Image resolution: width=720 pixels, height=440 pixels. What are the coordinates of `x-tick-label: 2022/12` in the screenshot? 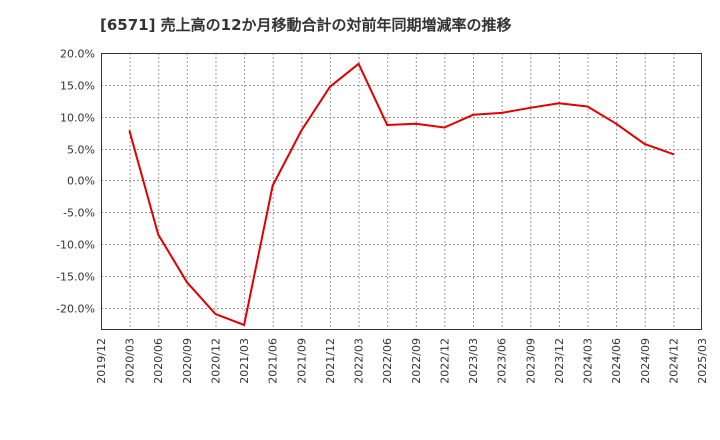 It's located at (444, 361).